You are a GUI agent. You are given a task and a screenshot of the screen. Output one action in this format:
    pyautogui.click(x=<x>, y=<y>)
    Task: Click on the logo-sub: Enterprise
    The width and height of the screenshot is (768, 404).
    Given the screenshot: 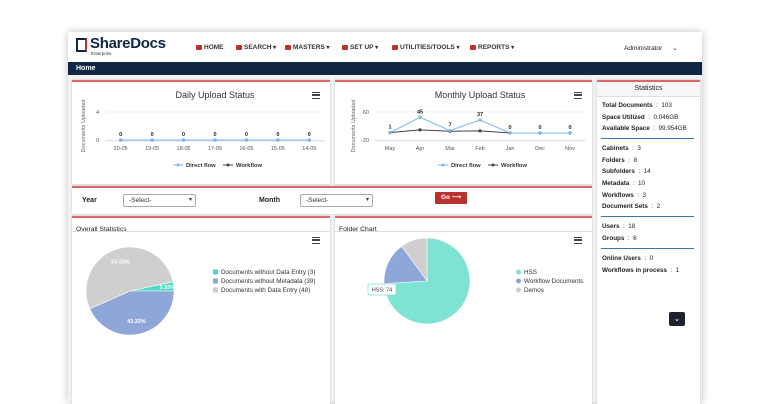 What is the action you would take?
    pyautogui.click(x=101, y=53)
    